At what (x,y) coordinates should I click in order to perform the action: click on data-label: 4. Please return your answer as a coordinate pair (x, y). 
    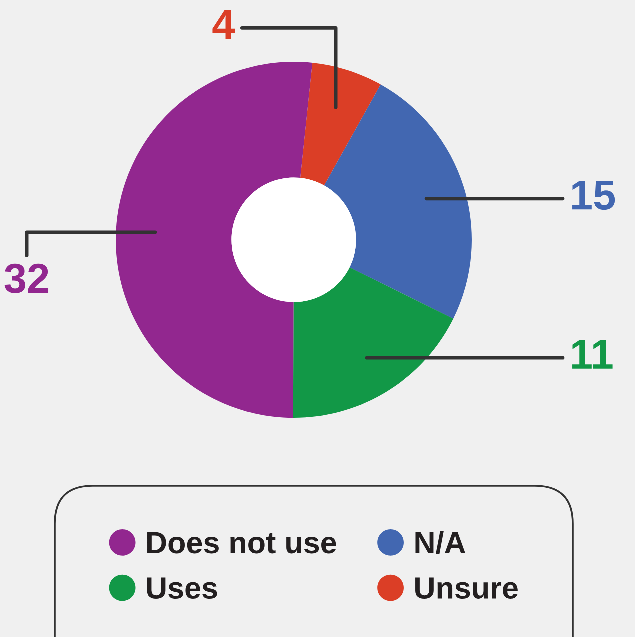
    Looking at the image, I should click on (224, 24).